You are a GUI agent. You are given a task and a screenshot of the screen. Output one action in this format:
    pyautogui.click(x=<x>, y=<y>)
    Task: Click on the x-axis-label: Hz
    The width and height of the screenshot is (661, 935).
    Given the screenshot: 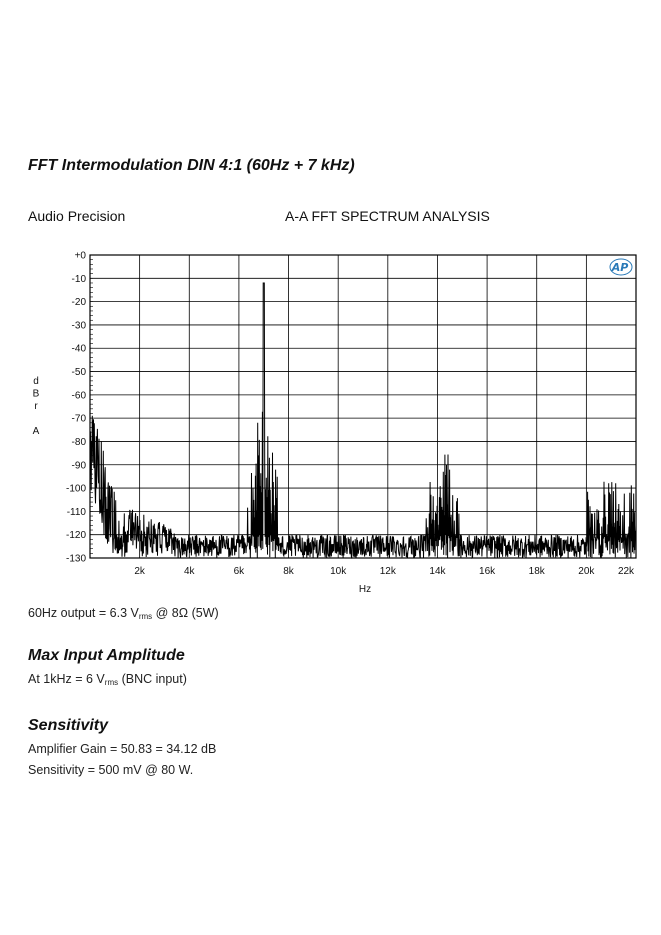 What is the action you would take?
    pyautogui.click(x=365, y=589)
    